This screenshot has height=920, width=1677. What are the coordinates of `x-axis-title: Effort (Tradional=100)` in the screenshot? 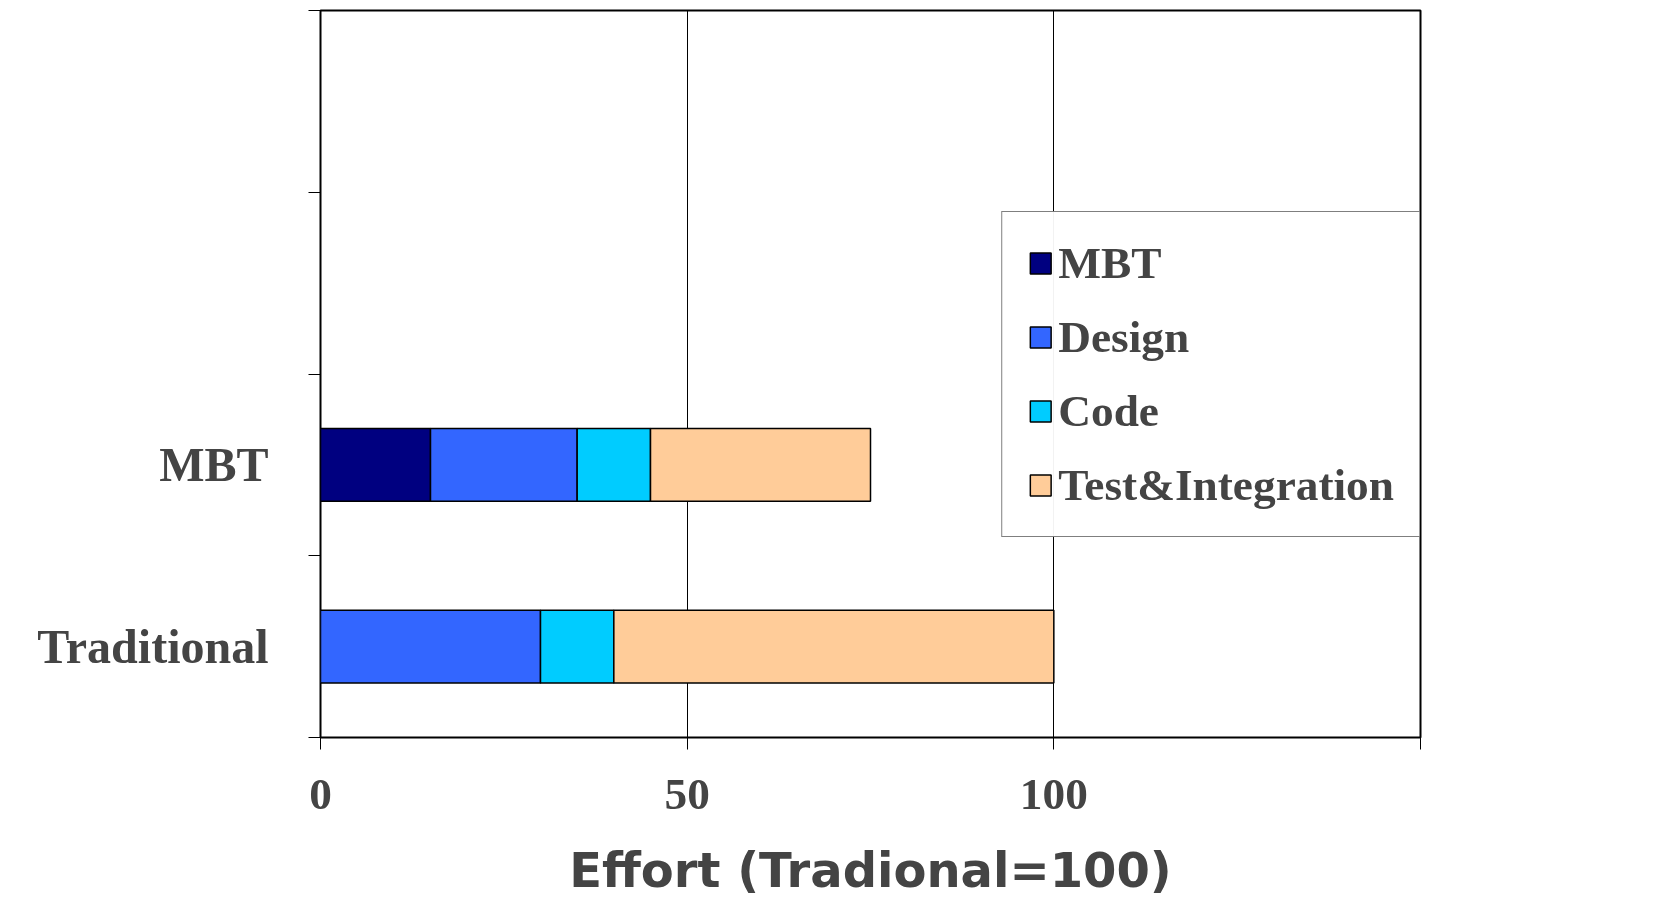 It's located at (870, 869).